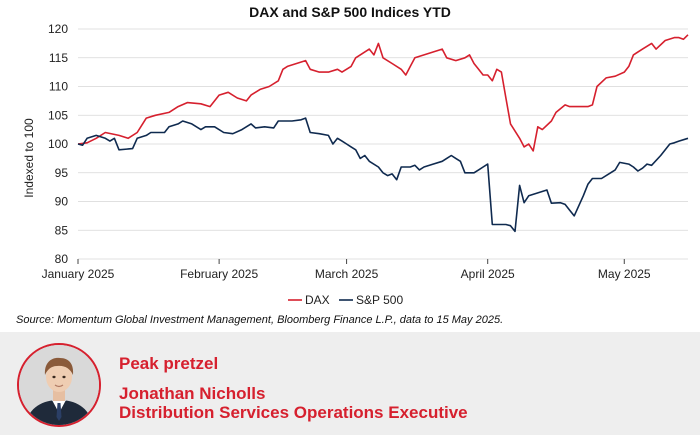 The image size is (700, 435). Describe the element at coordinates (317, 300) in the screenshot. I see `legend-label-dax: DAX` at that location.